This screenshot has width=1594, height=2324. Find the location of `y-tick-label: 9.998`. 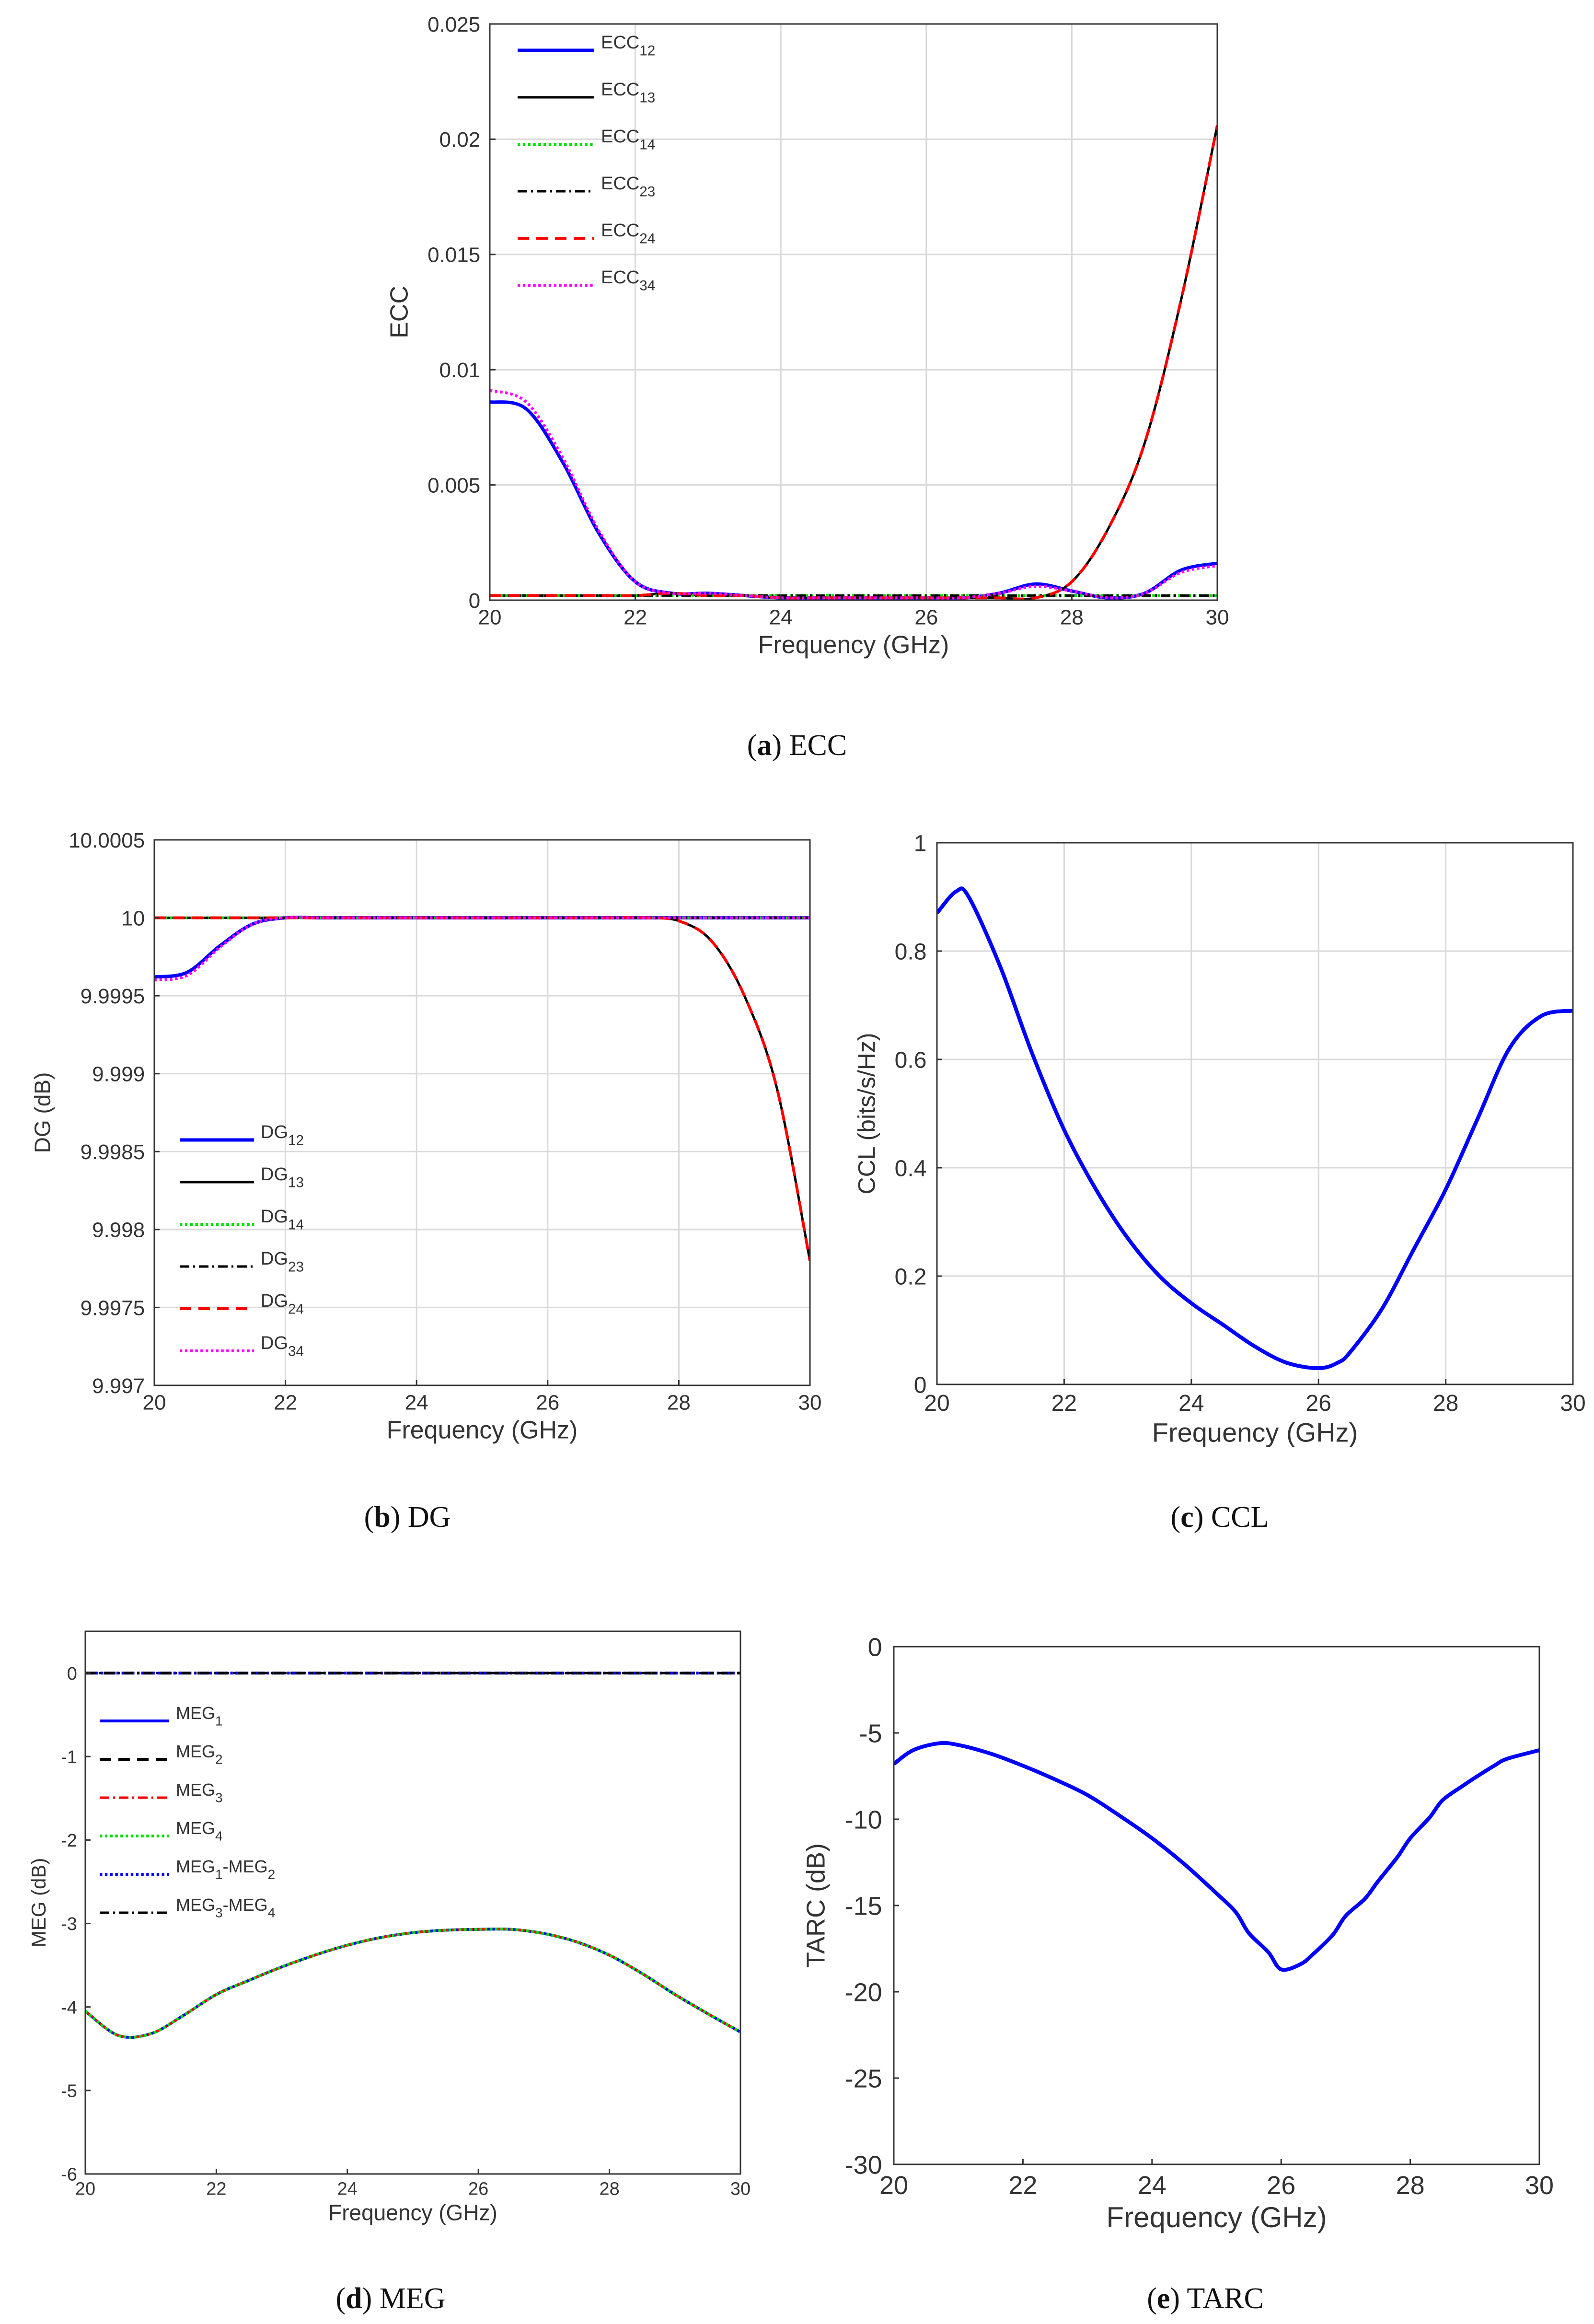

y-tick-label: 9.998 is located at coordinates (119, 1230).